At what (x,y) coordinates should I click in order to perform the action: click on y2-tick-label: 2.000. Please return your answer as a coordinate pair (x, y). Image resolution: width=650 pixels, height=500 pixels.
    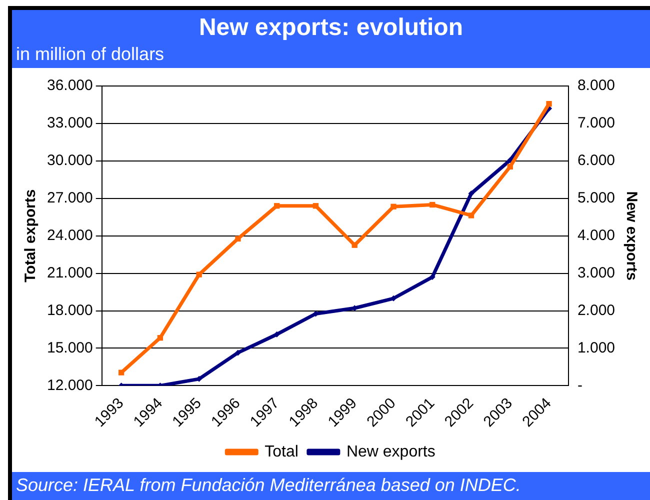
    Looking at the image, I should click on (596, 310).